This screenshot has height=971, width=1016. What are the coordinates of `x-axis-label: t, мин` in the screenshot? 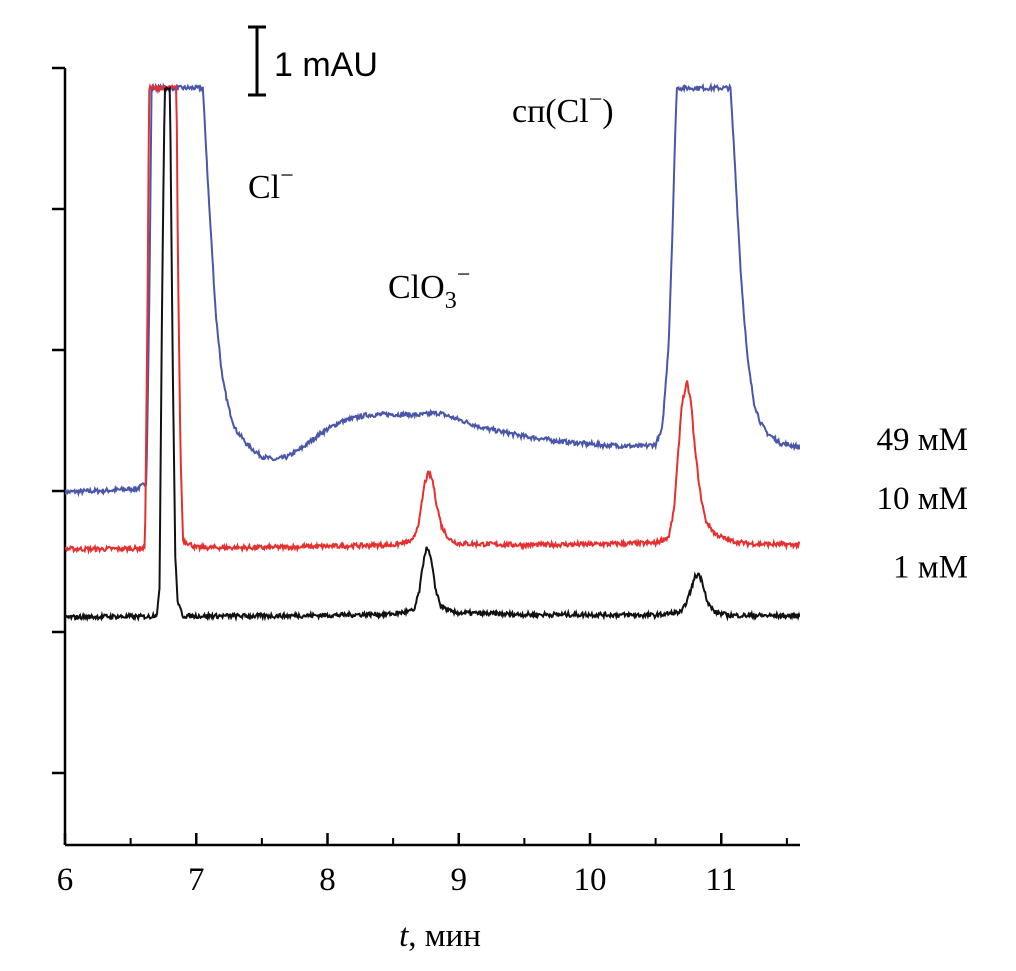 It's located at (440, 936).